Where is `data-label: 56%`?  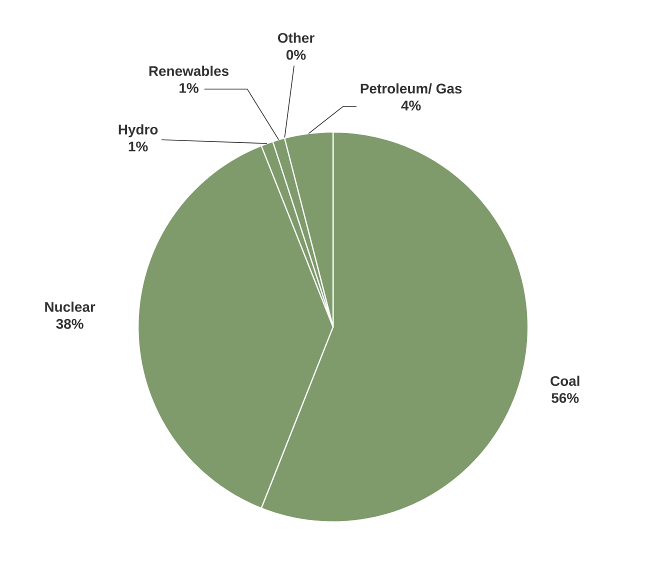 data-label: 56% is located at coordinates (565, 398).